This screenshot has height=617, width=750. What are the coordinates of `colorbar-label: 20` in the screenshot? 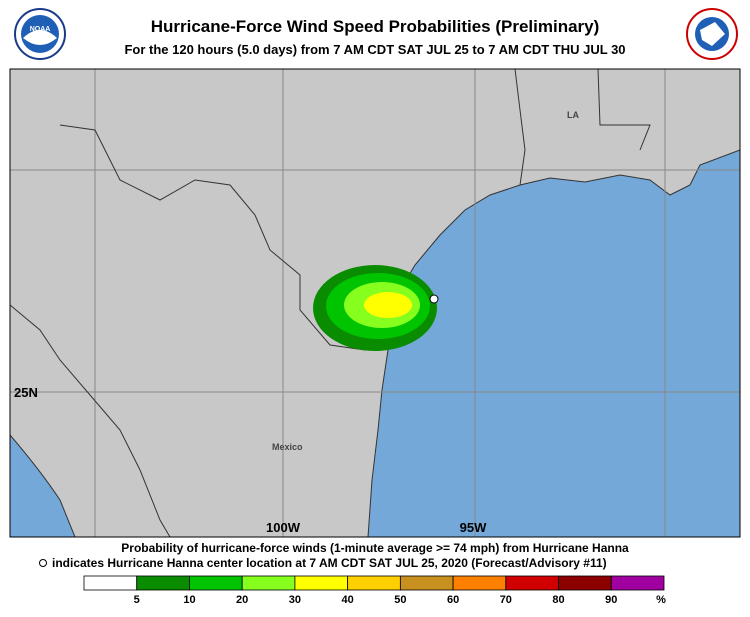 It's located at (242, 600).